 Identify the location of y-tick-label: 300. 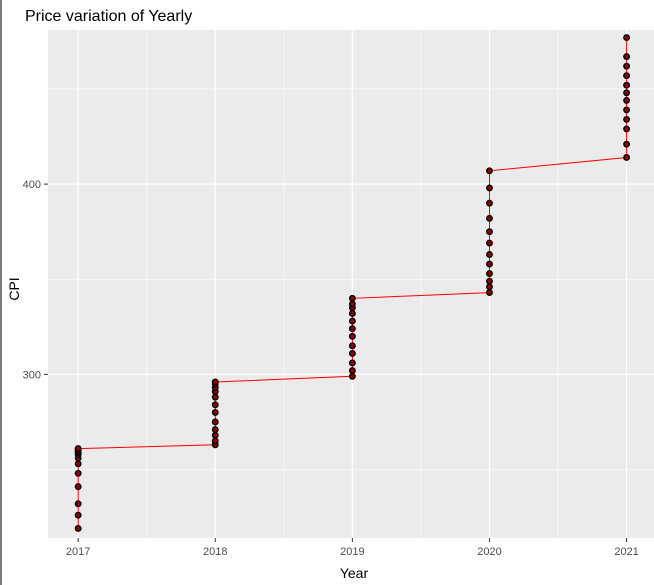
(32, 375).